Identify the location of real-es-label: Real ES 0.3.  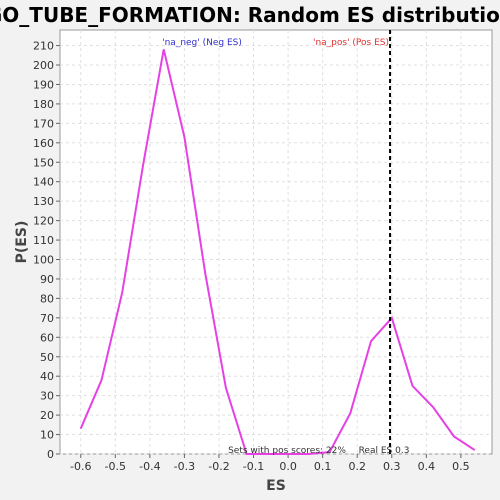
(384, 451).